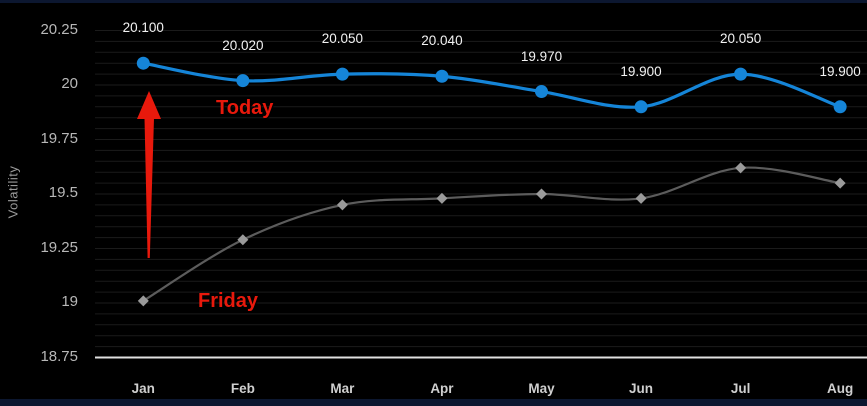  What do you see at coordinates (433, 1) in the screenshot?
I see `top-edge-strip` at bounding box center [433, 1].